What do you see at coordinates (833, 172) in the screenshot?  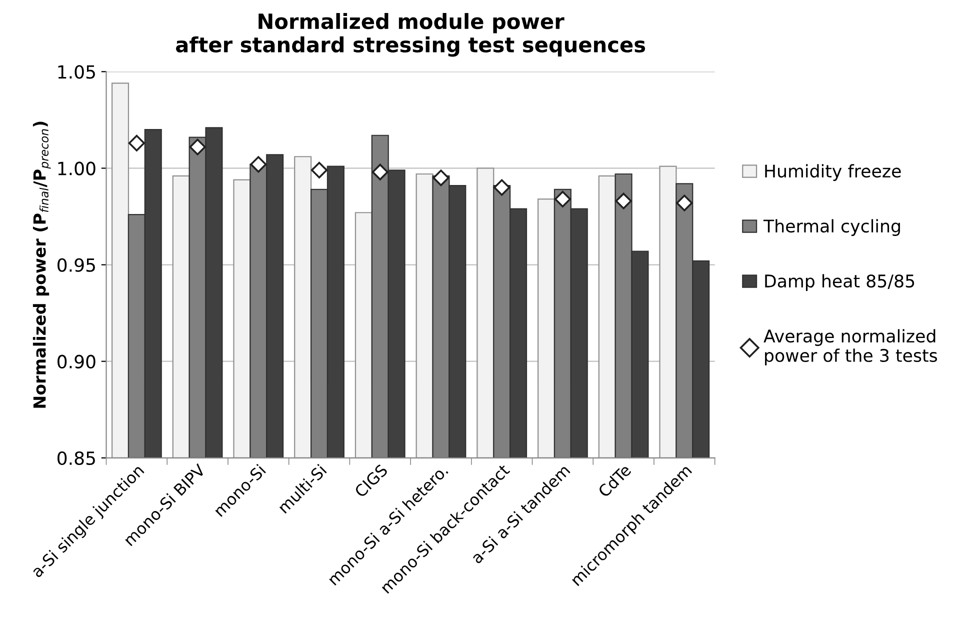 I see `legend-label: Humidity freeze` at bounding box center [833, 172].